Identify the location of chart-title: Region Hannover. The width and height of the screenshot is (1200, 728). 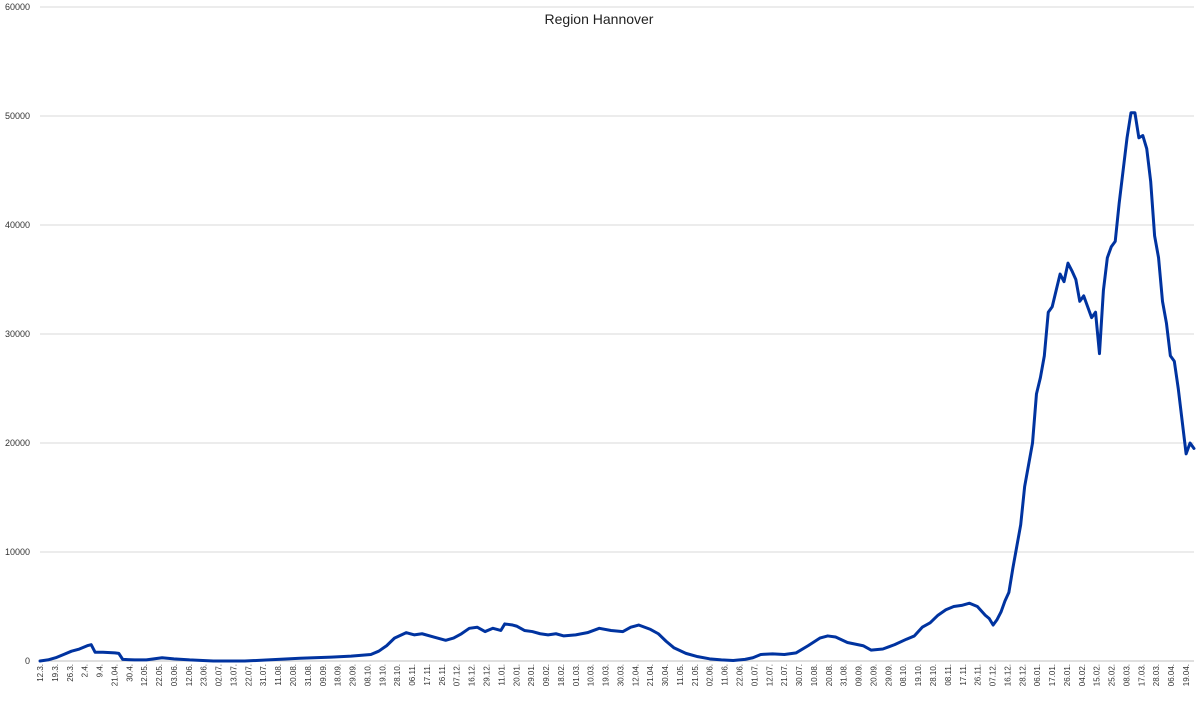
(599, 19).